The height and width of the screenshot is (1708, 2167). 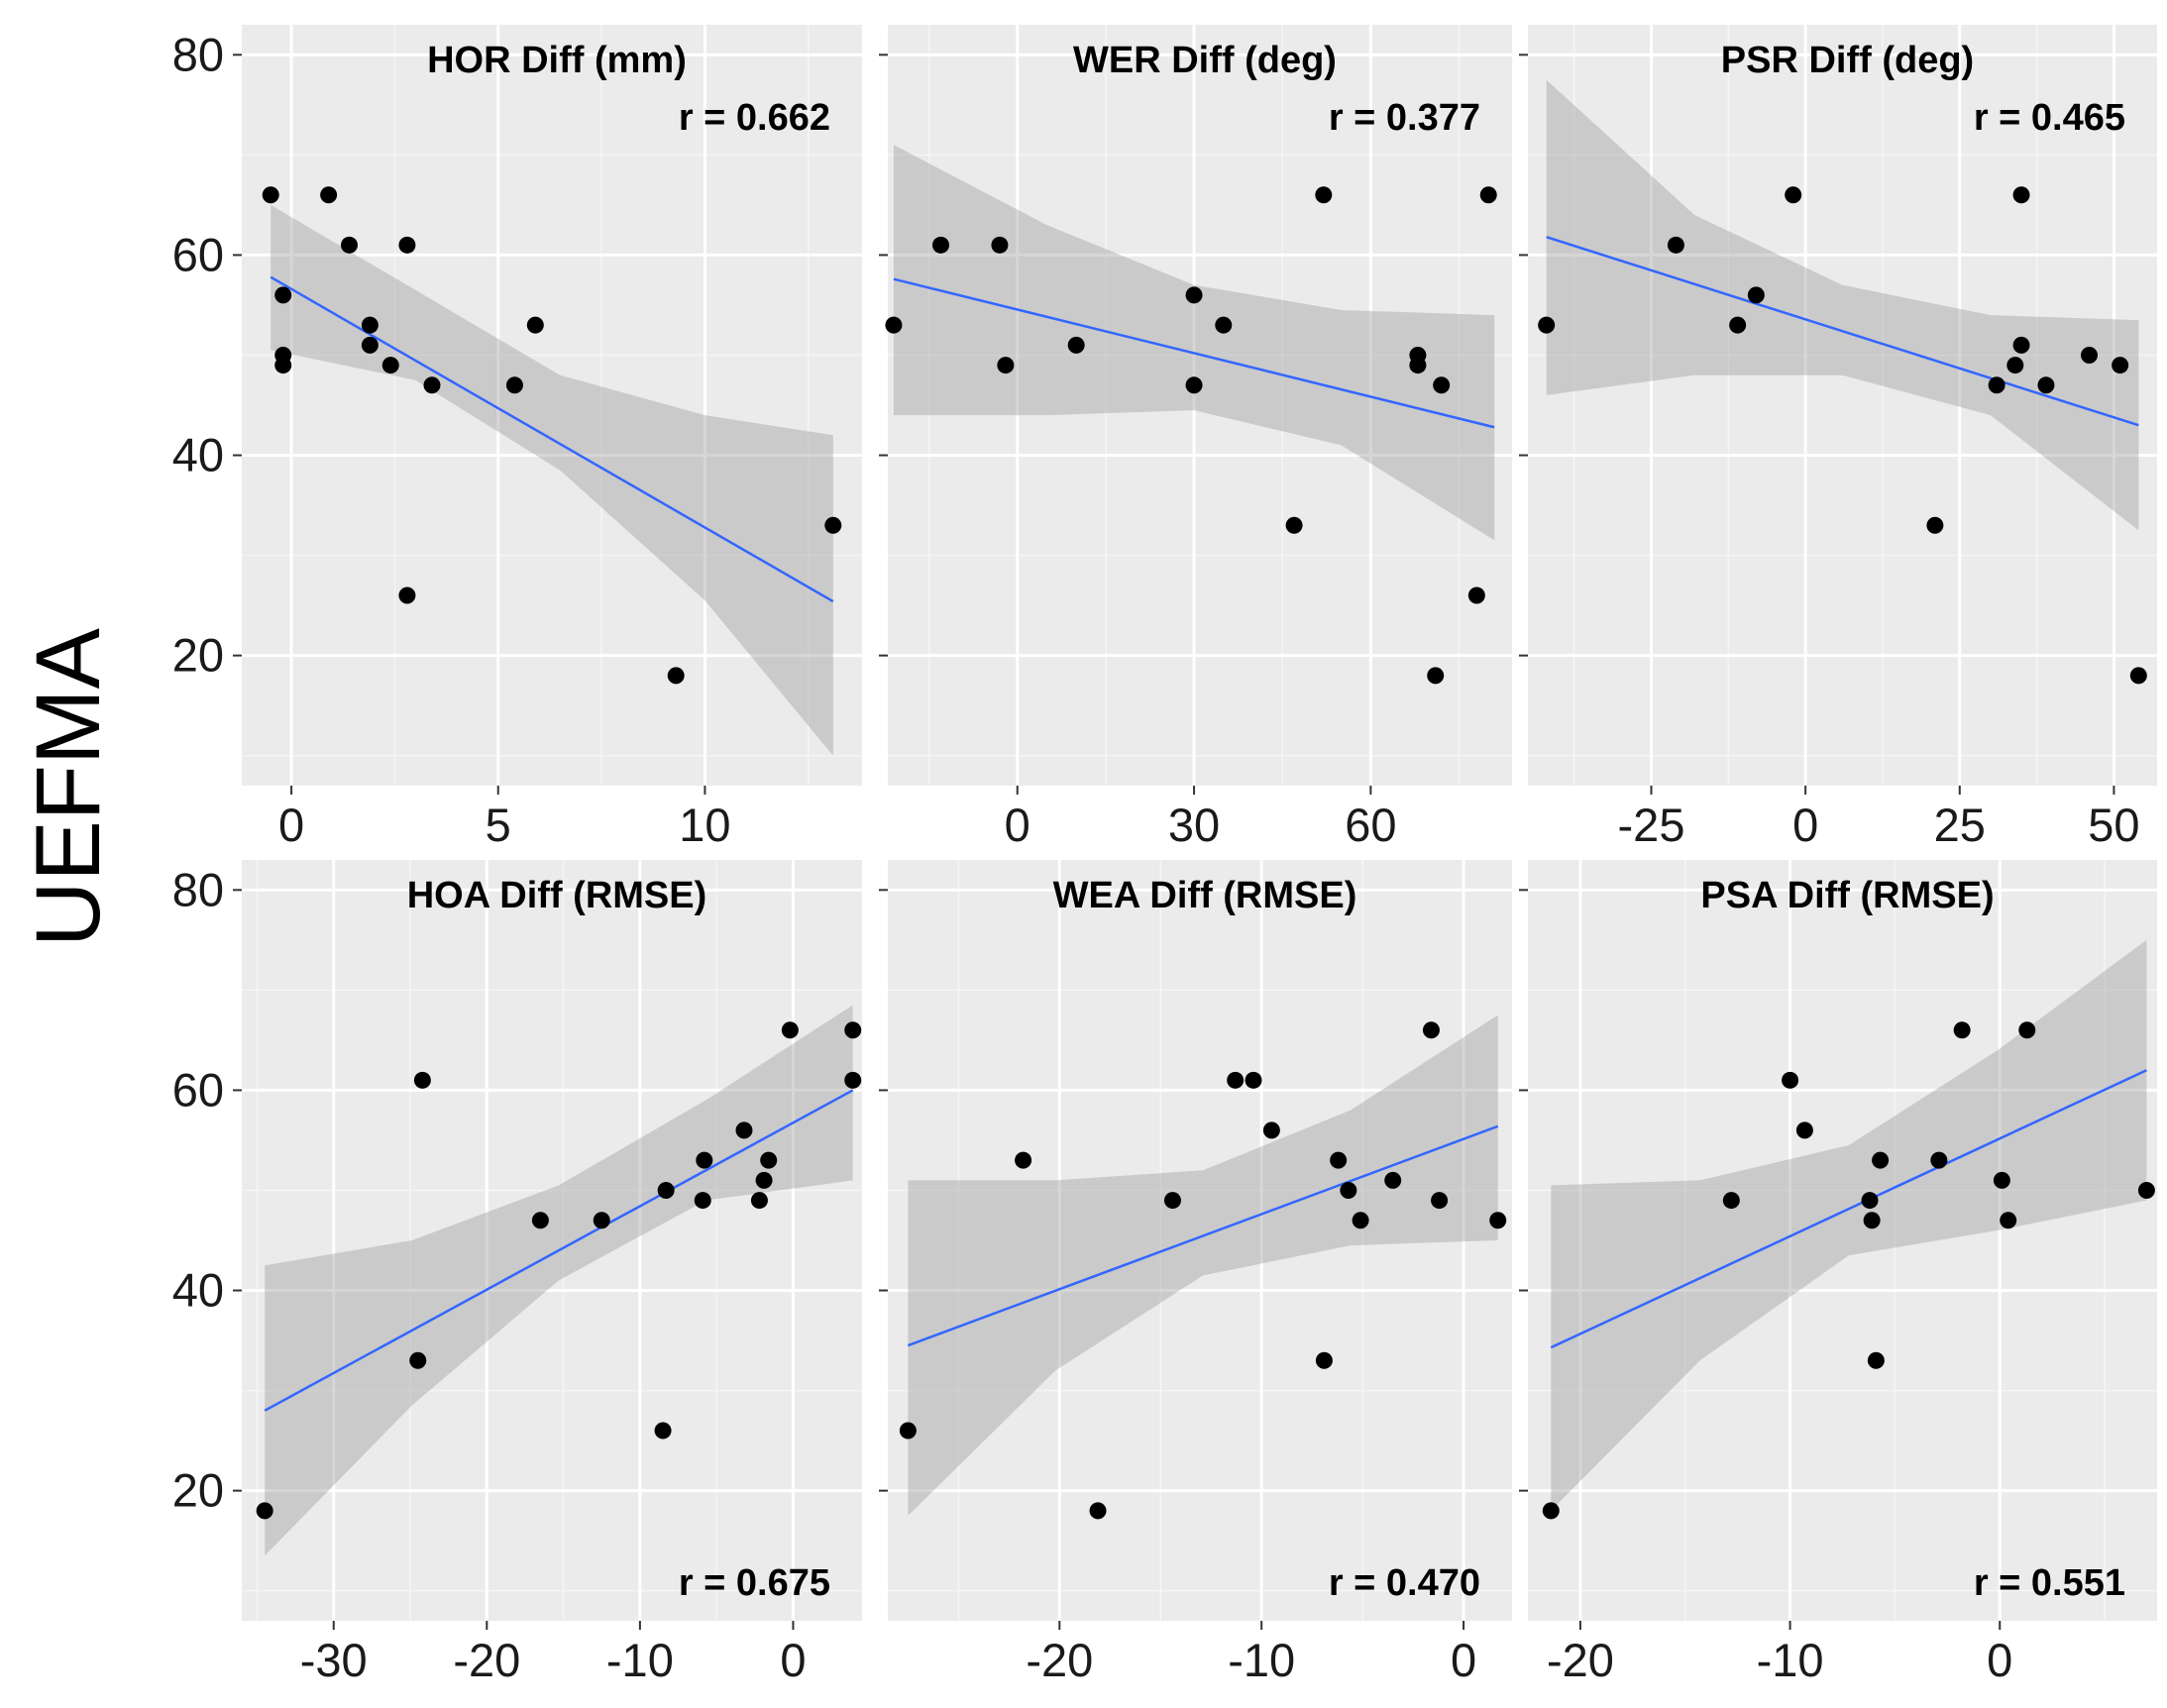 I want to click on x-tick-label: 10, so click(x=704, y=825).